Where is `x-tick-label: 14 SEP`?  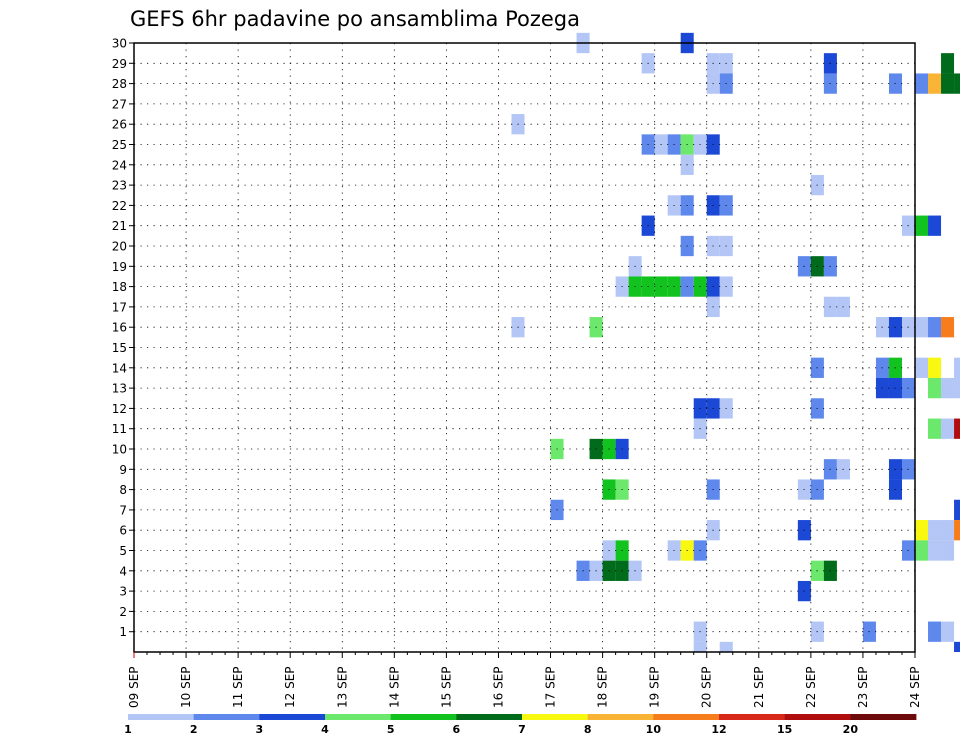 x-tick-label: 14 SEP is located at coordinates (394, 687).